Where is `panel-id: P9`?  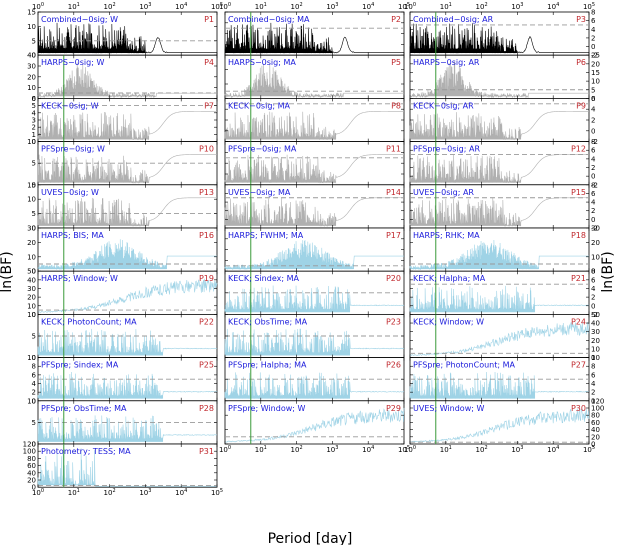
panel-id: P9 is located at coordinates (581, 105).